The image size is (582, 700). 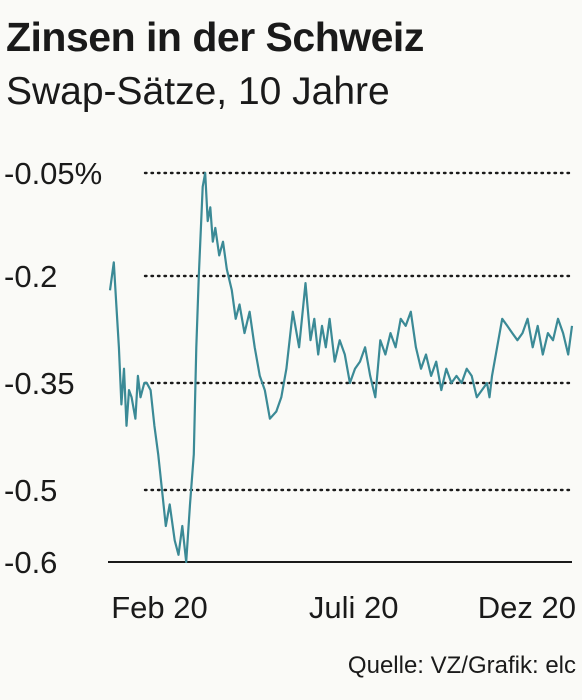 I want to click on y-tick-label: -0.05%, so click(x=53, y=173).